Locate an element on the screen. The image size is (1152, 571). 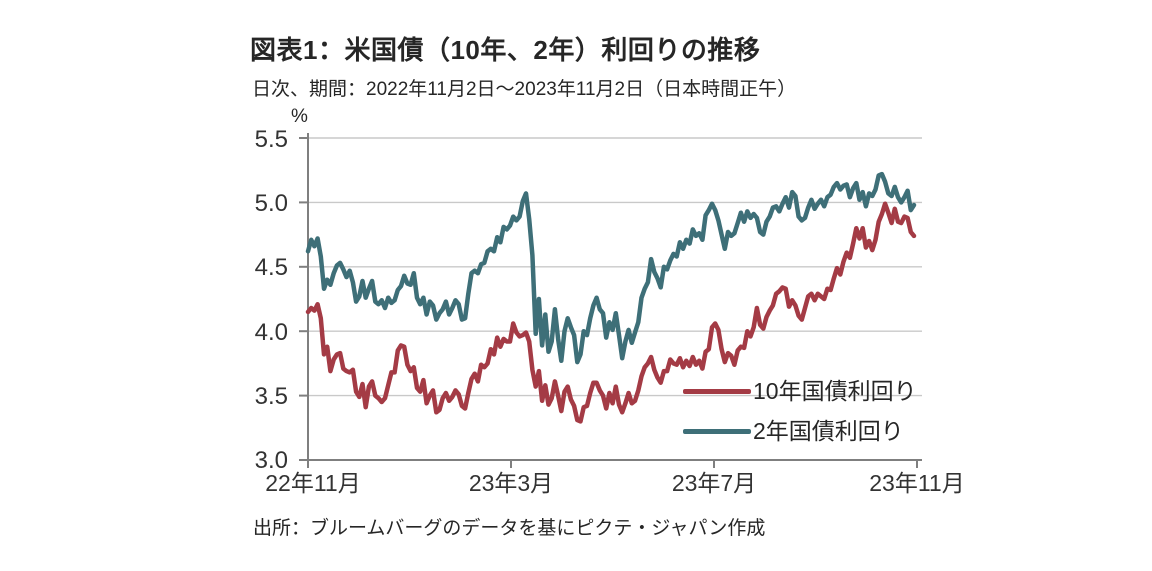
chart-subtitle: 日次、期間：2022年11月2日～2023年11月2日（日本時間正午） is located at coordinates (524, 89).